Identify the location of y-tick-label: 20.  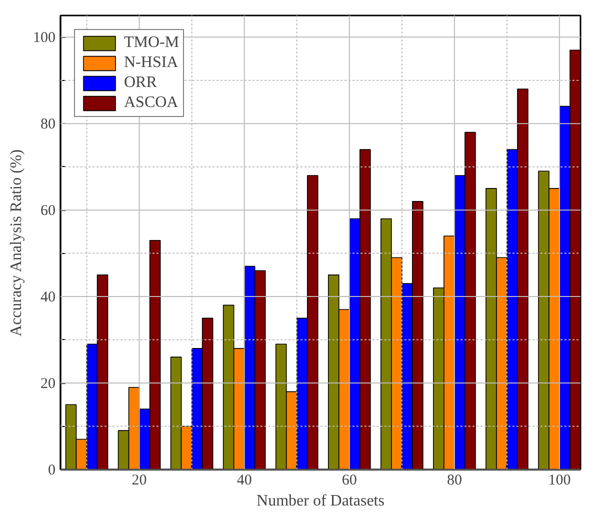
(48, 384).